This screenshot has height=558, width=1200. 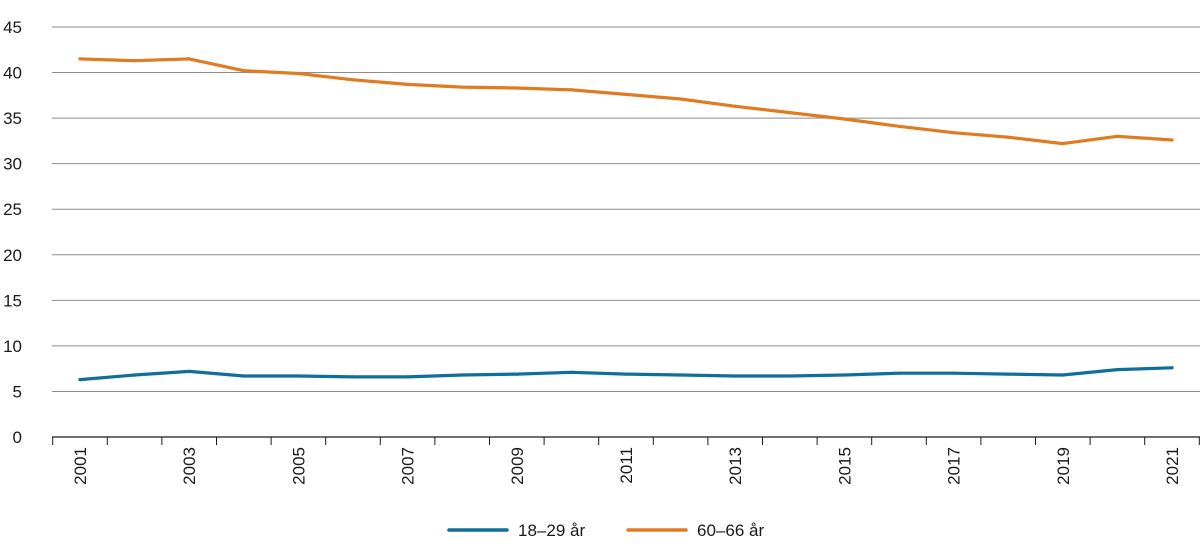 I want to click on x-tick-label: 2021, so click(x=1172, y=466).